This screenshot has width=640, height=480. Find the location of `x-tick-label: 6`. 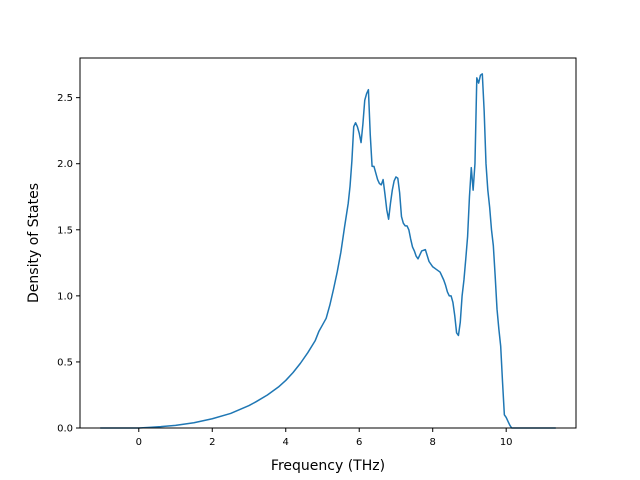

x-tick-label: 6 is located at coordinates (359, 442).